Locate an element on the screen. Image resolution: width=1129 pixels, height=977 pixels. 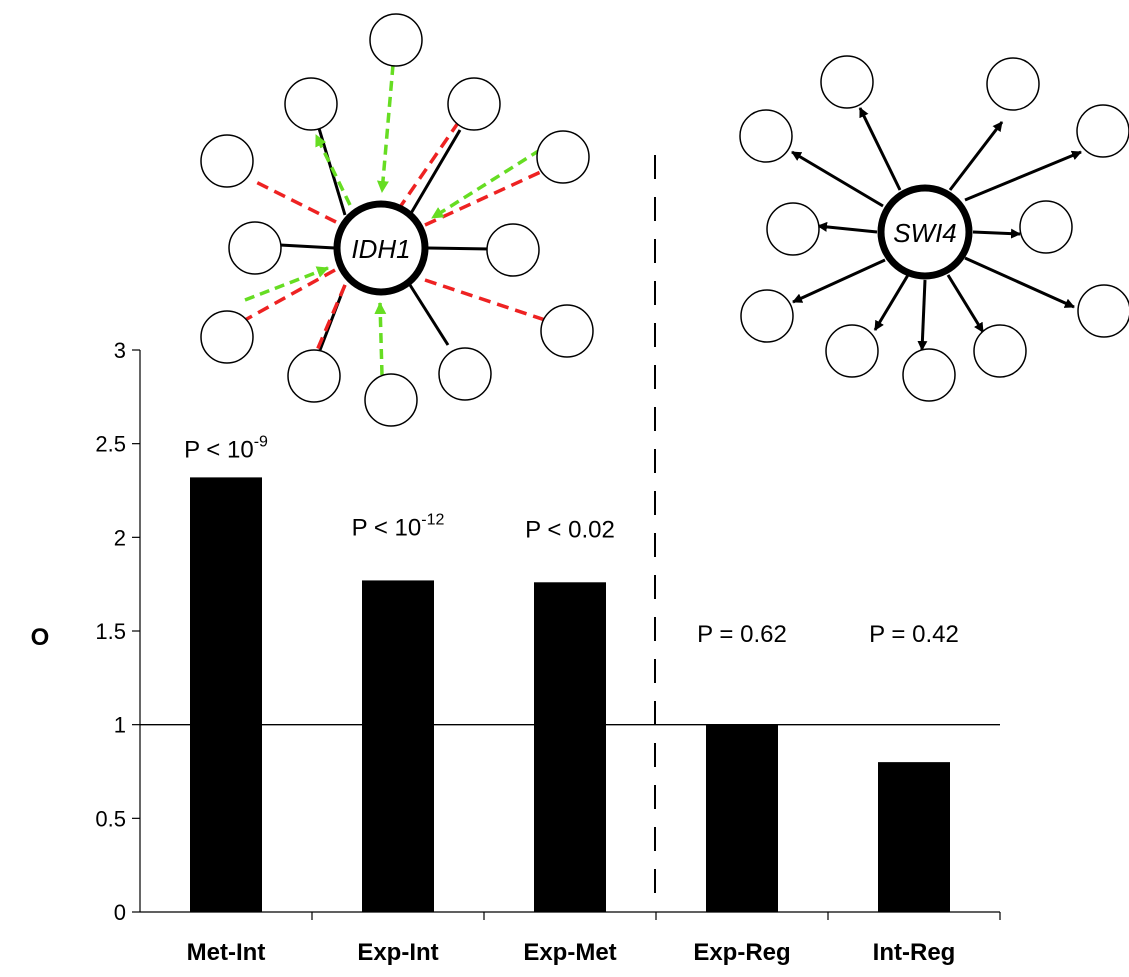
swi4-hub-node is located at coordinates (925, 232).